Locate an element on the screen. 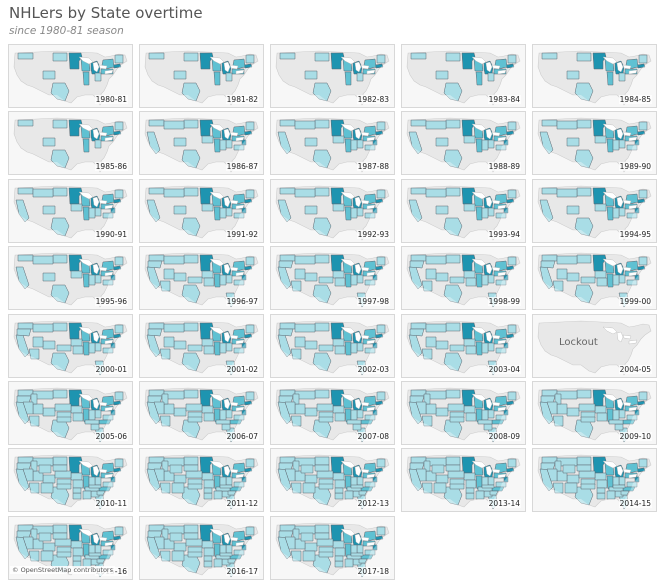  map-panel-1989-90: 1989-90 is located at coordinates (594, 143).